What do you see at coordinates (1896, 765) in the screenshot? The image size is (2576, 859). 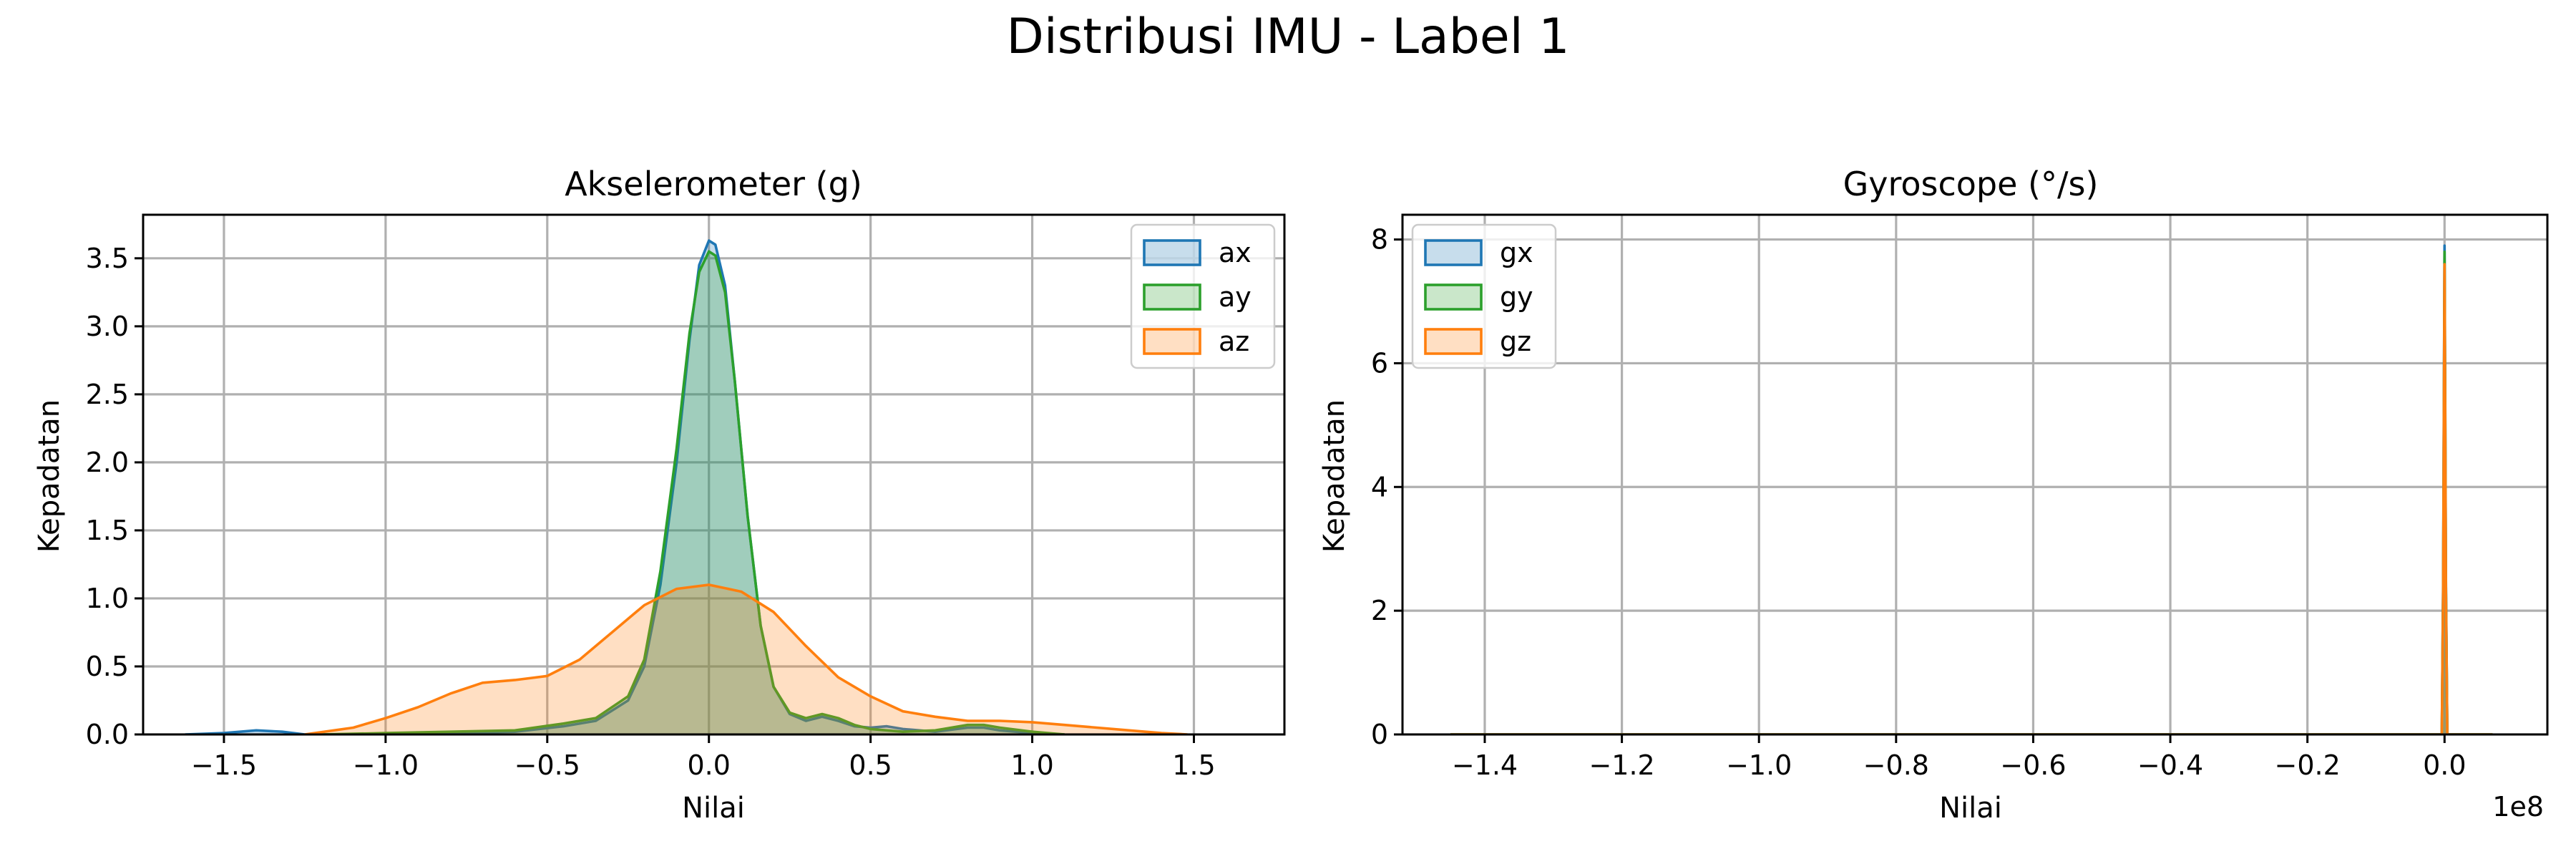 I see `gyroscope-x-tick-label: −0.8` at bounding box center [1896, 765].